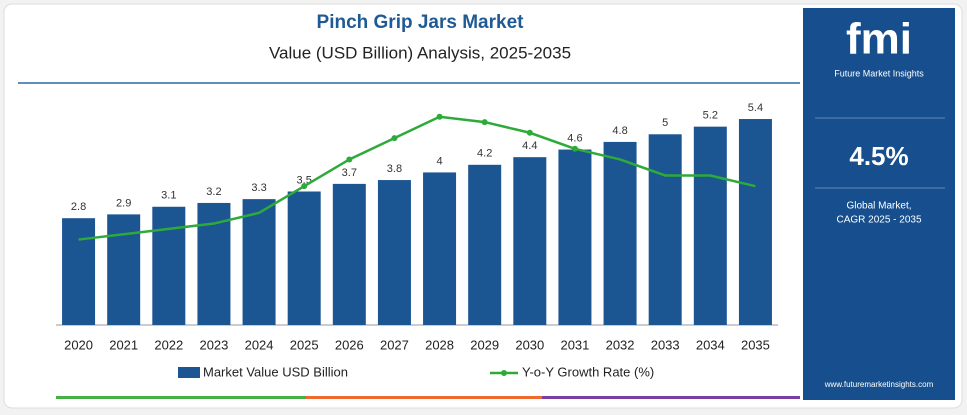 The width and height of the screenshot is (967, 415). I want to click on x-tick-label: 2020, so click(78, 344).